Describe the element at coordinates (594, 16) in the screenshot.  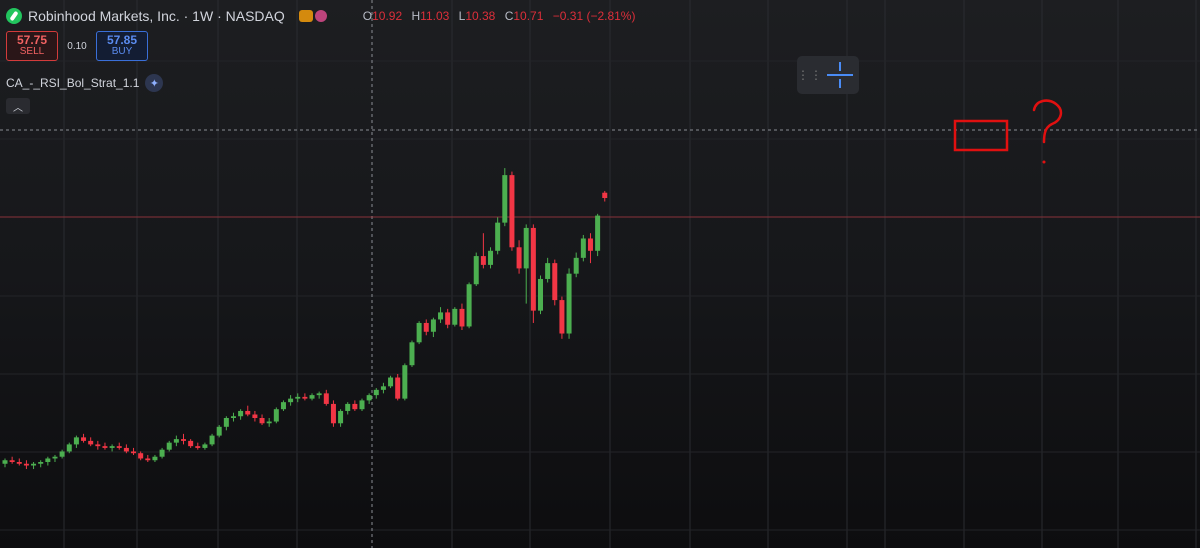
I see `change-value: −0.31 (−2.81%)` at that location.